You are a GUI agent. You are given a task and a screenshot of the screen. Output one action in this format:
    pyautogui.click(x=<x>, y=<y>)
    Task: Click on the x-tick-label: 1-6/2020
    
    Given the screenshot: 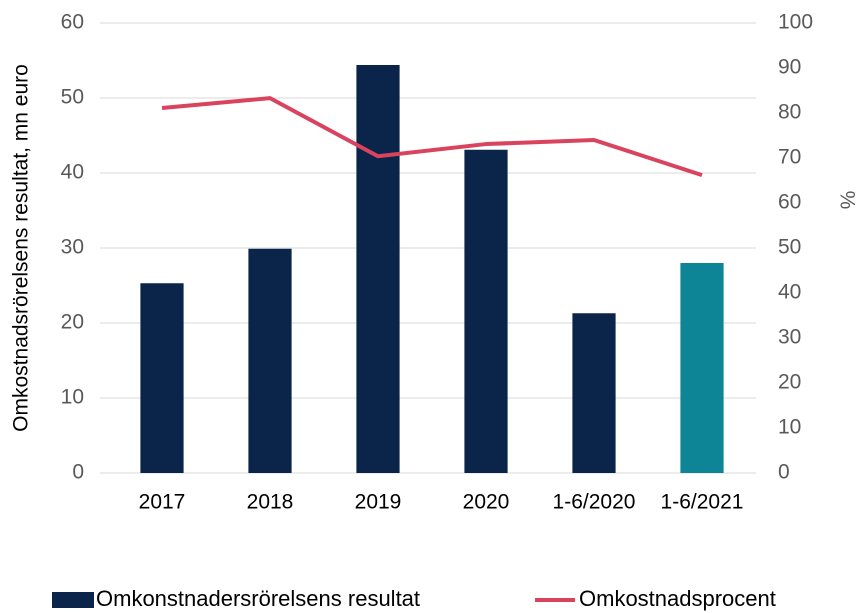 What is the action you would take?
    pyautogui.click(x=594, y=502)
    